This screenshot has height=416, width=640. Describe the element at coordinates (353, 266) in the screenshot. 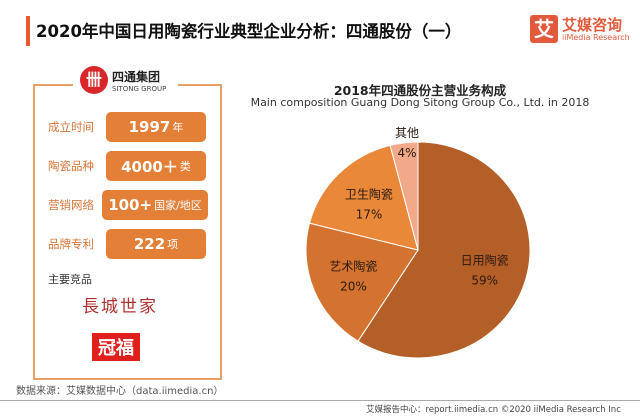

I see `slice-category-label: 艺术陶瓷` at that location.